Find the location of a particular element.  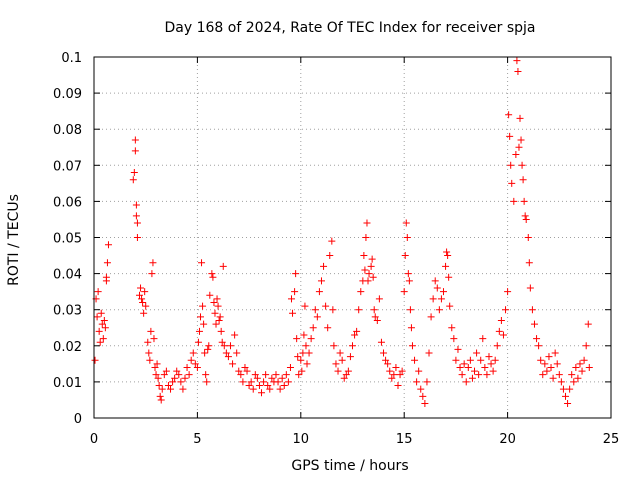

y-tick-label: 0.09 is located at coordinates (67, 94).